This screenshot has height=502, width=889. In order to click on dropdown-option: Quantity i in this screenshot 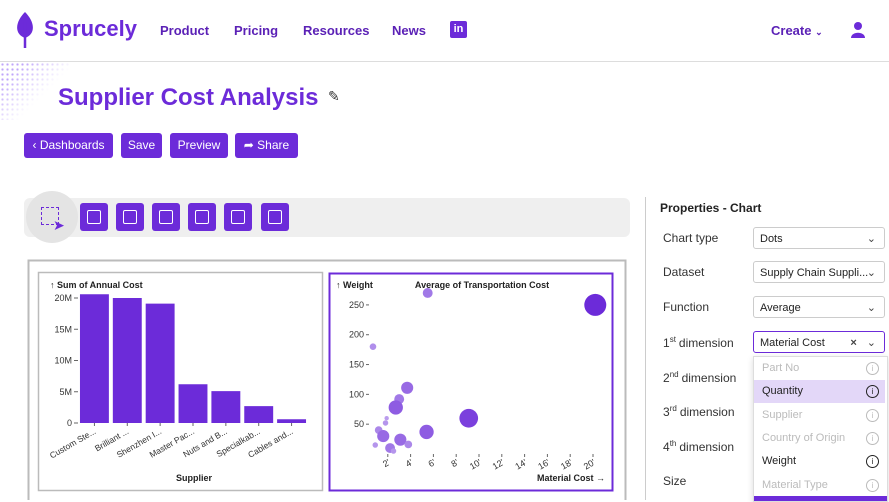, I will do `click(819, 392)`.